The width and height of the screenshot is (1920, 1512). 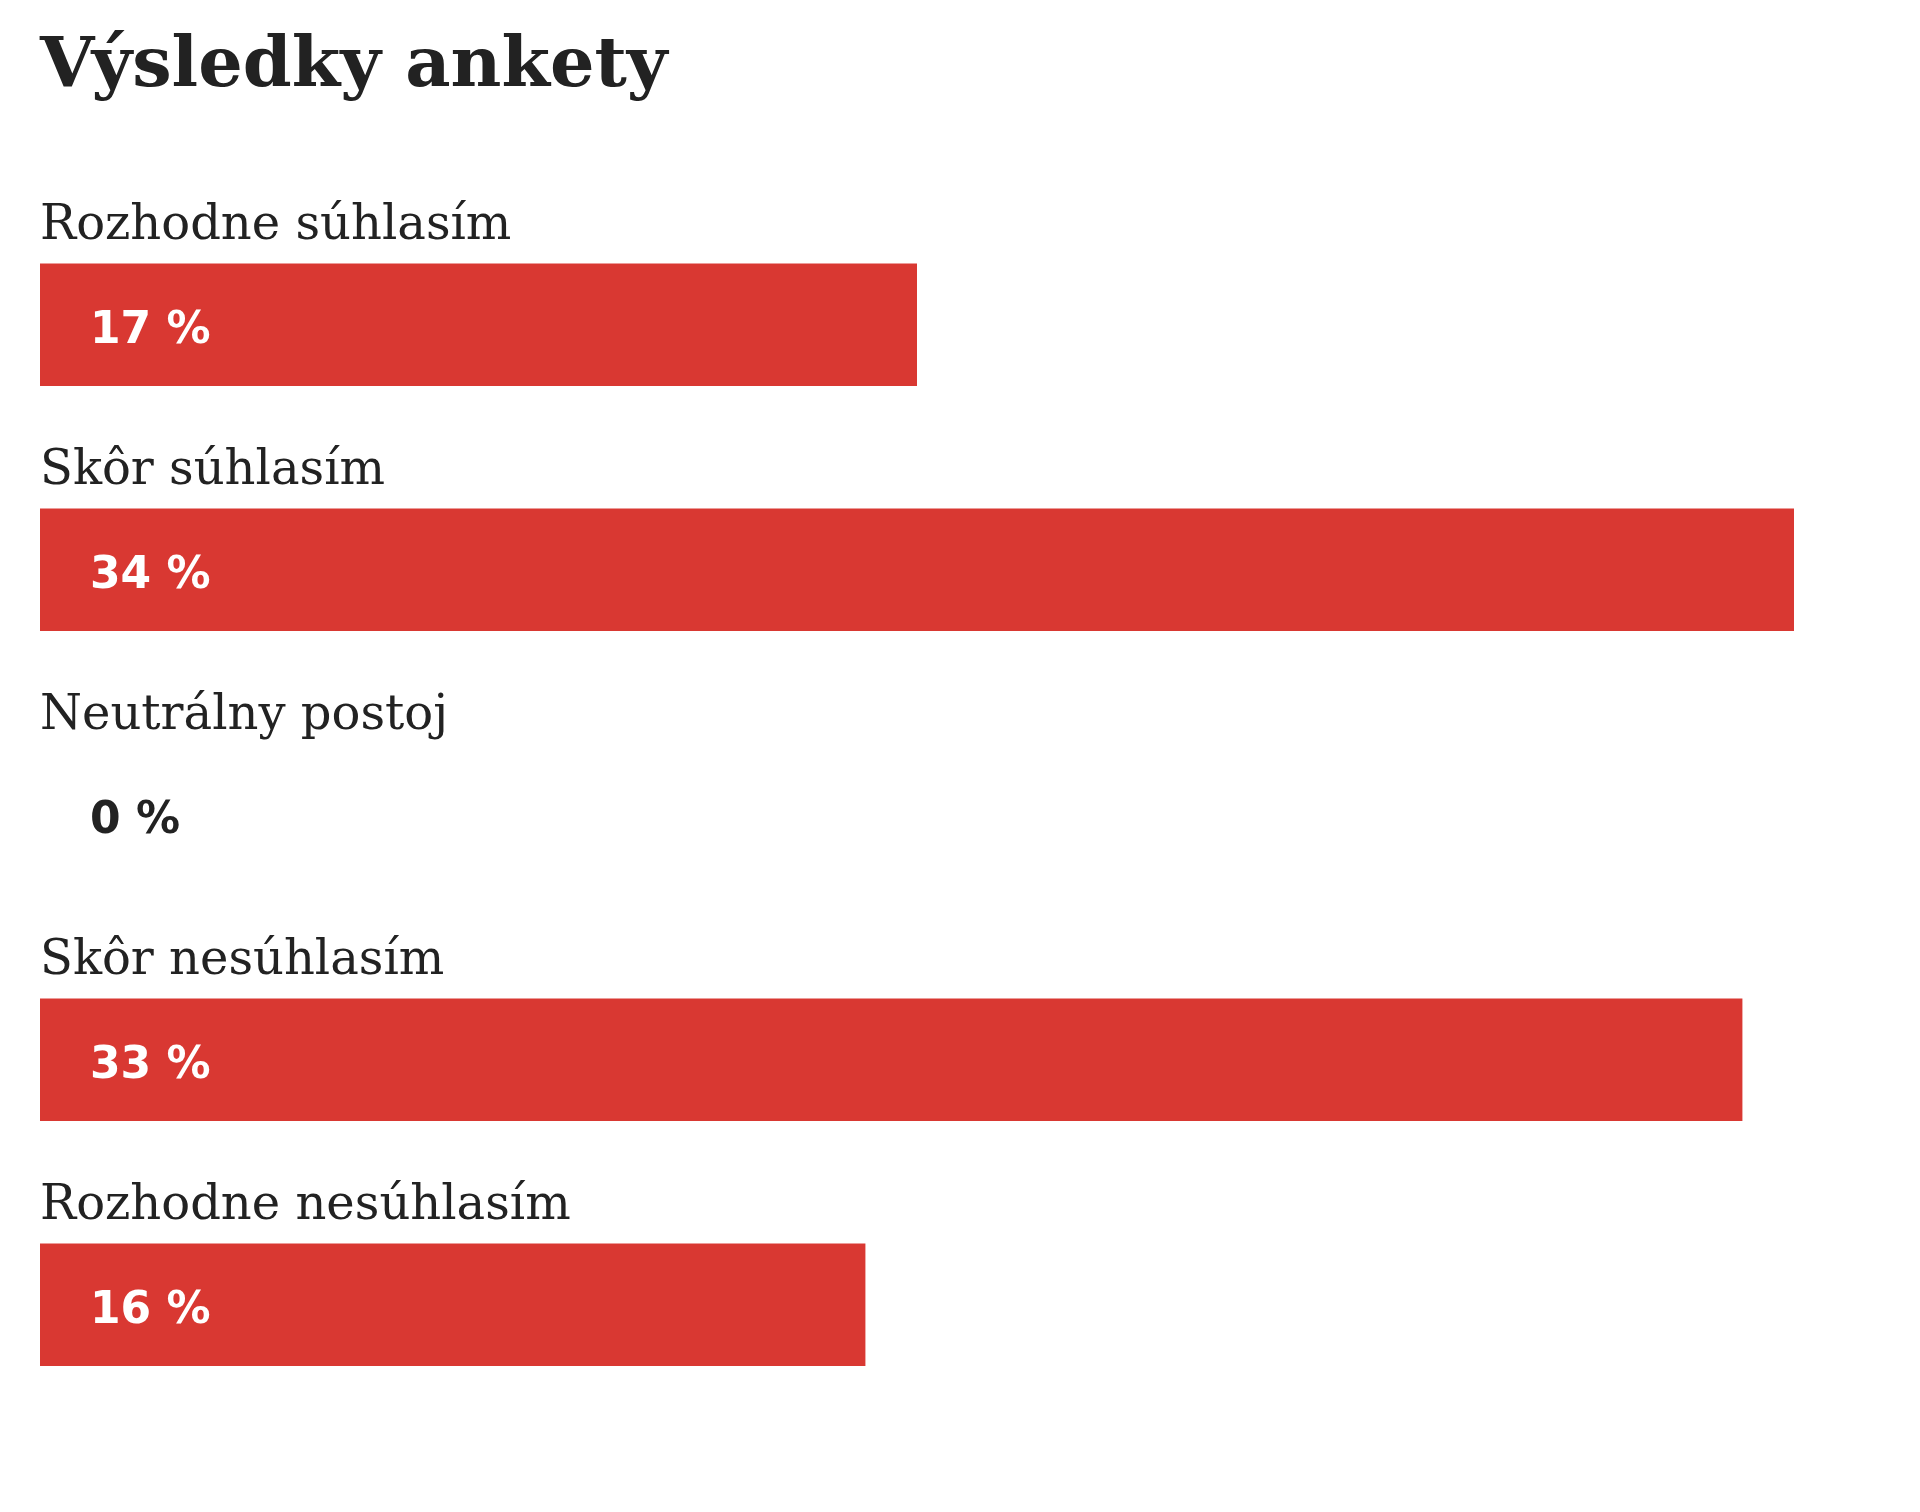 What do you see at coordinates (150, 1062) in the screenshot?
I see `data-label: 33 %` at bounding box center [150, 1062].